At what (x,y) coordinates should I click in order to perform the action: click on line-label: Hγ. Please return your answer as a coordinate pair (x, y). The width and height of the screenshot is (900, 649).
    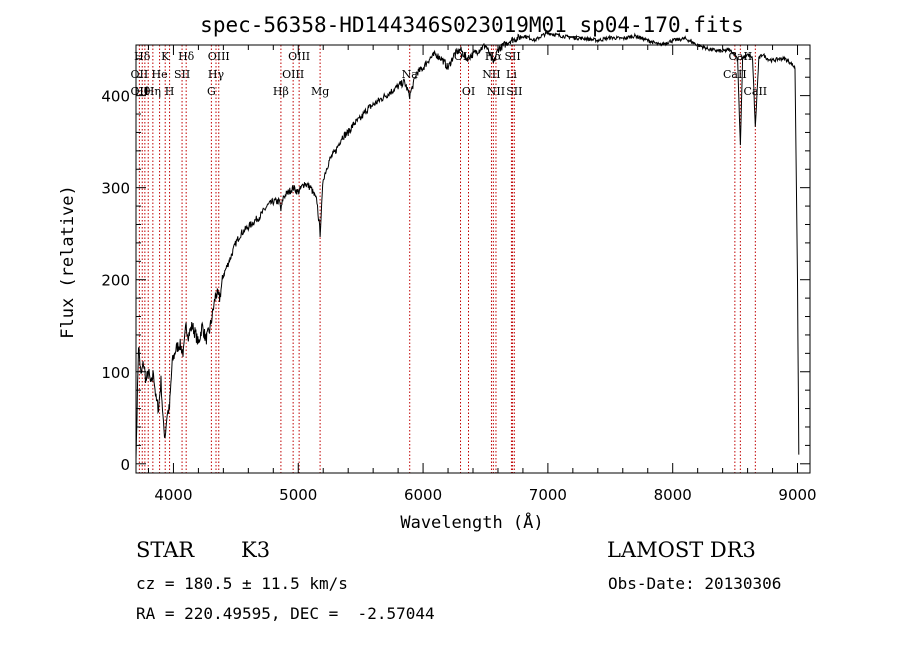
    Looking at the image, I should click on (216, 74).